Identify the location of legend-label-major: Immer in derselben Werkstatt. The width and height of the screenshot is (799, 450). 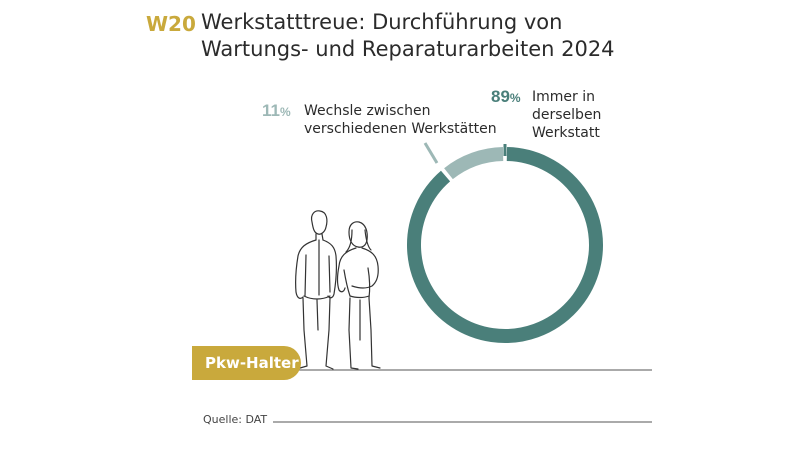
(566, 115).